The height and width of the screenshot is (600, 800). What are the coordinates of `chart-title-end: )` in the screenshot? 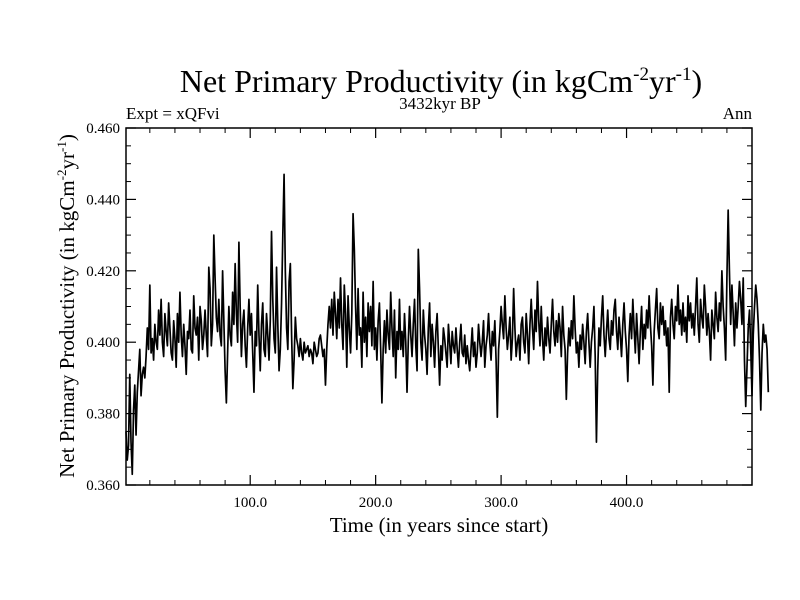 It's located at (696, 81).